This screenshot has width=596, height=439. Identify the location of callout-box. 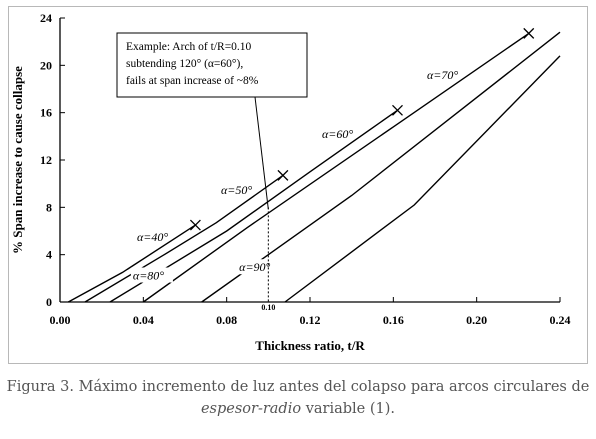
(212, 65).